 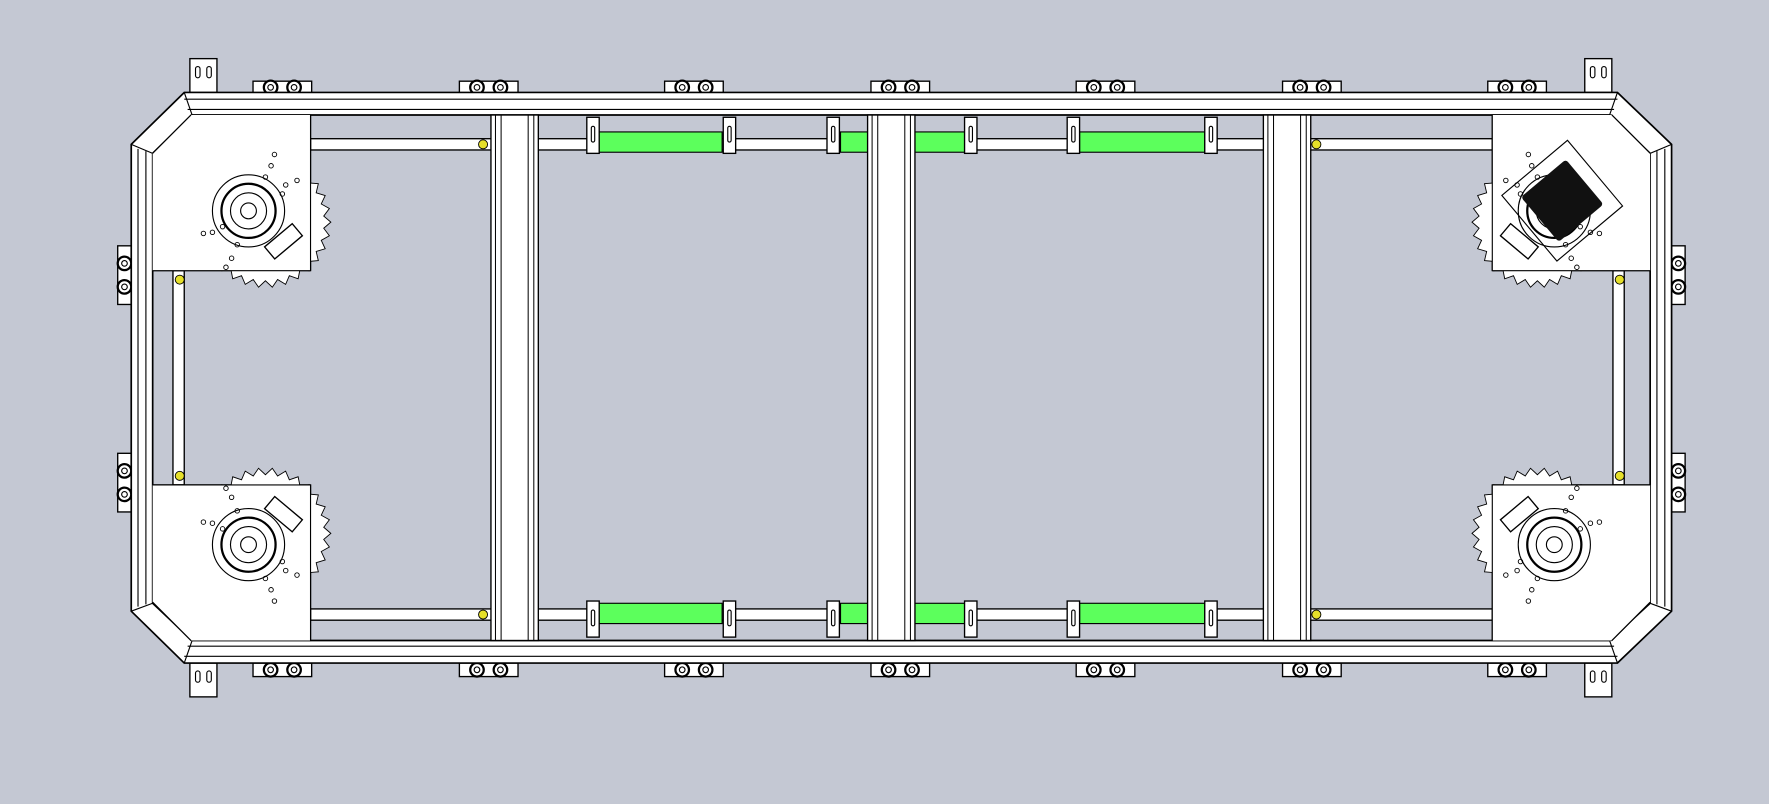 What do you see at coordinates (1561, 201) in the screenshot?
I see `drive-corner-assembly` at bounding box center [1561, 201].